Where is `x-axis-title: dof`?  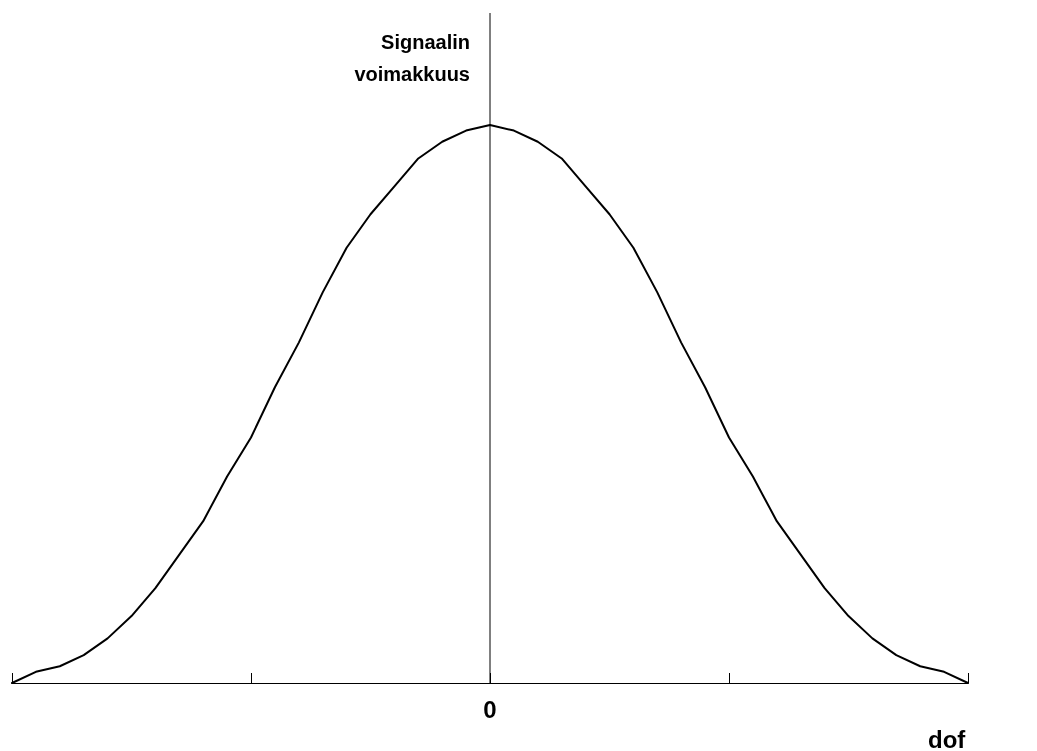 x-axis-title: dof is located at coordinates (947, 738).